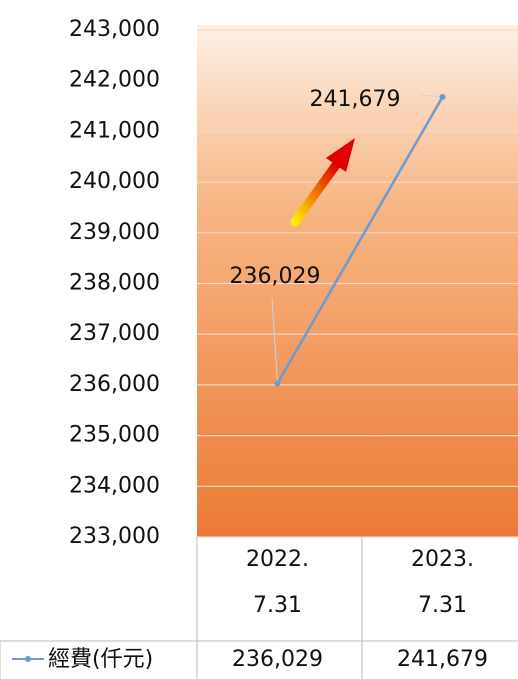  What do you see at coordinates (277, 582) in the screenshot?
I see `x-tick-label: 2022. 7.31` at bounding box center [277, 582].